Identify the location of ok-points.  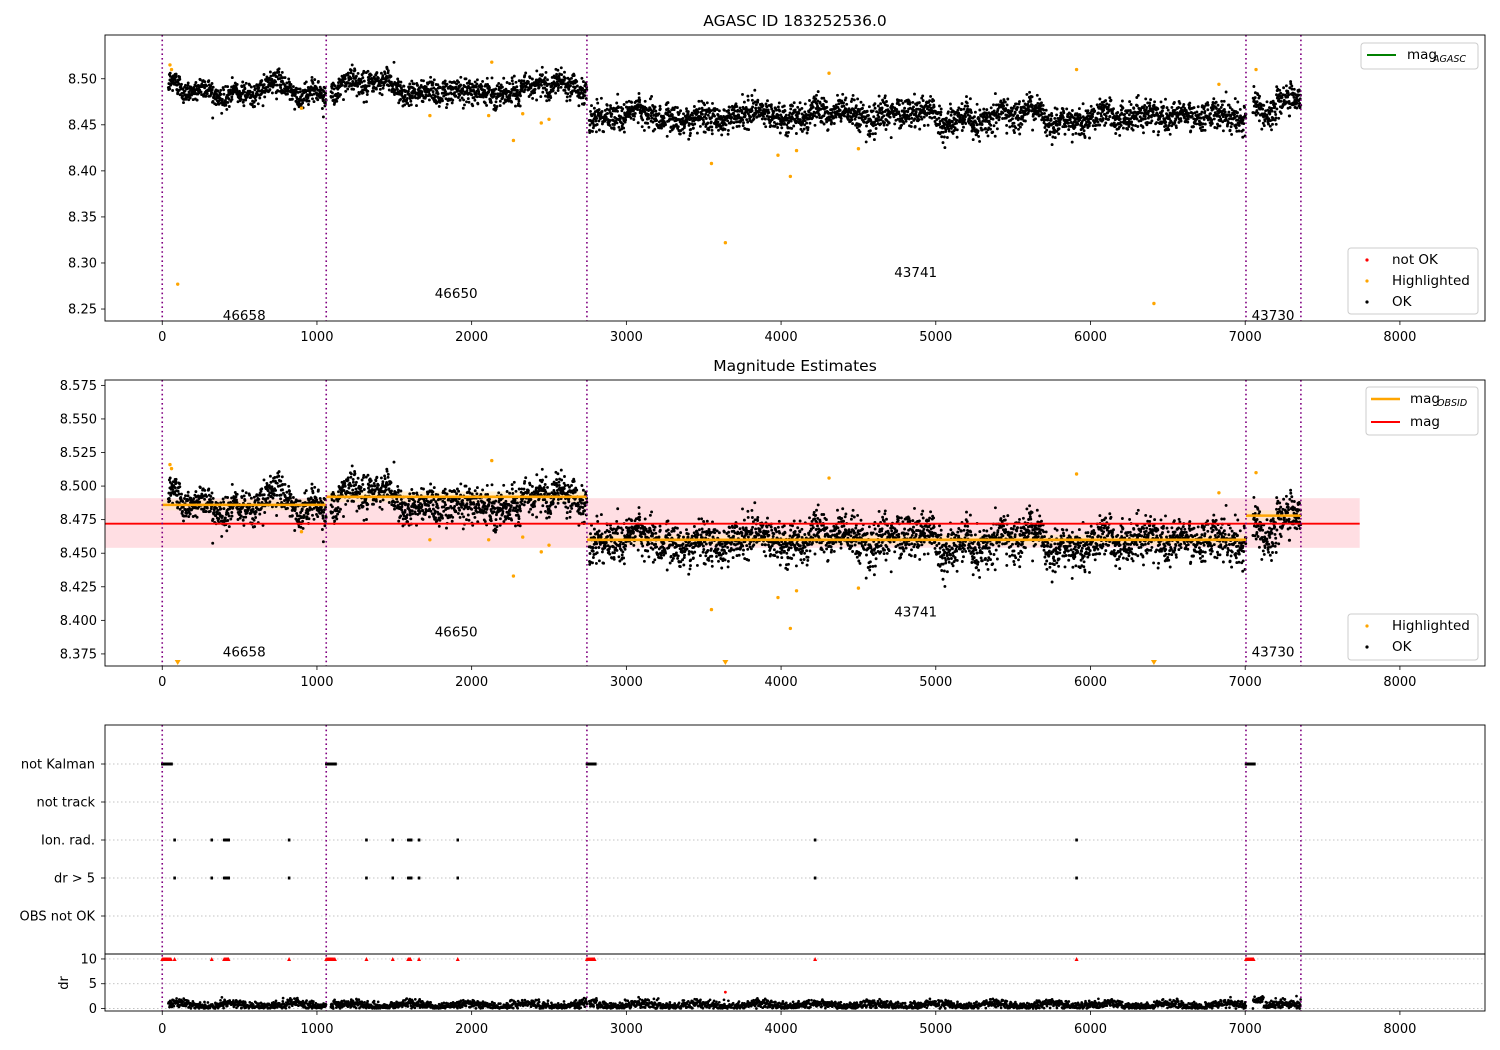
(734, 105).